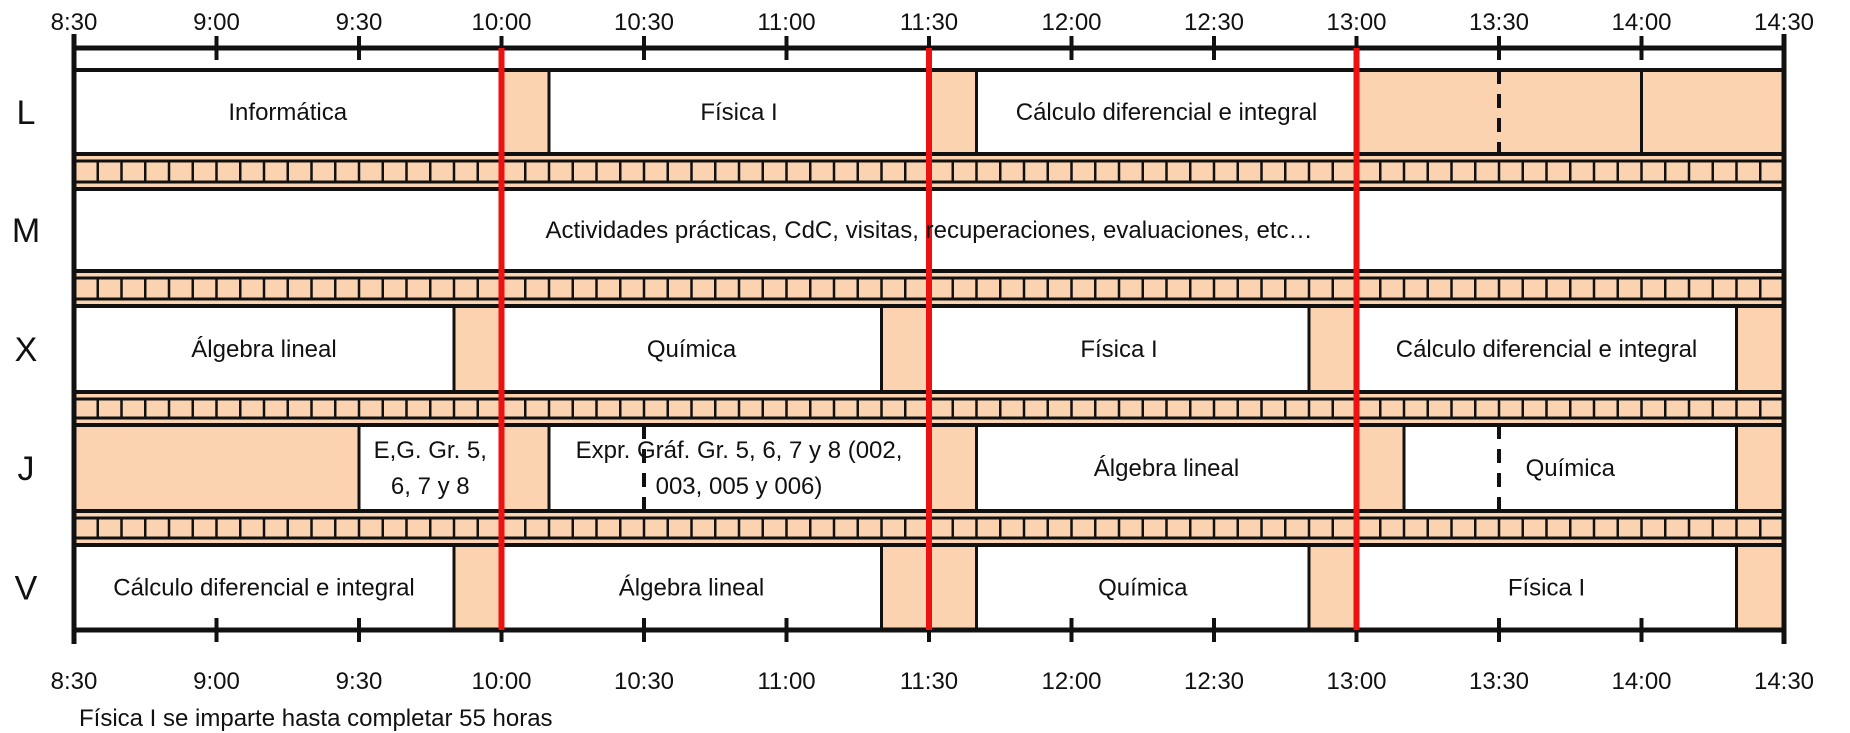 The width and height of the screenshot is (1850, 733). Describe the element at coordinates (1214, 22) in the screenshot. I see `axis-tick-label-top: 12:30` at that location.